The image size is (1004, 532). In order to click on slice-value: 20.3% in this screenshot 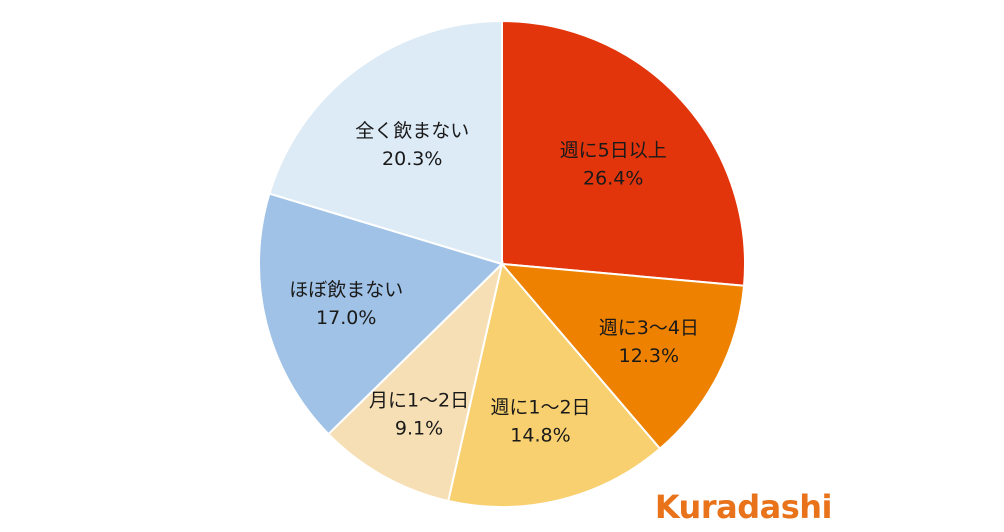, I will do `click(412, 159)`.